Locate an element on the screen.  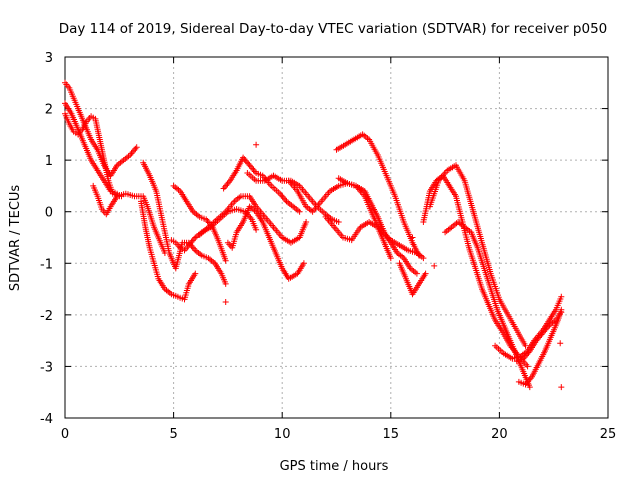
y-tick-label: -2 is located at coordinates (46, 316).